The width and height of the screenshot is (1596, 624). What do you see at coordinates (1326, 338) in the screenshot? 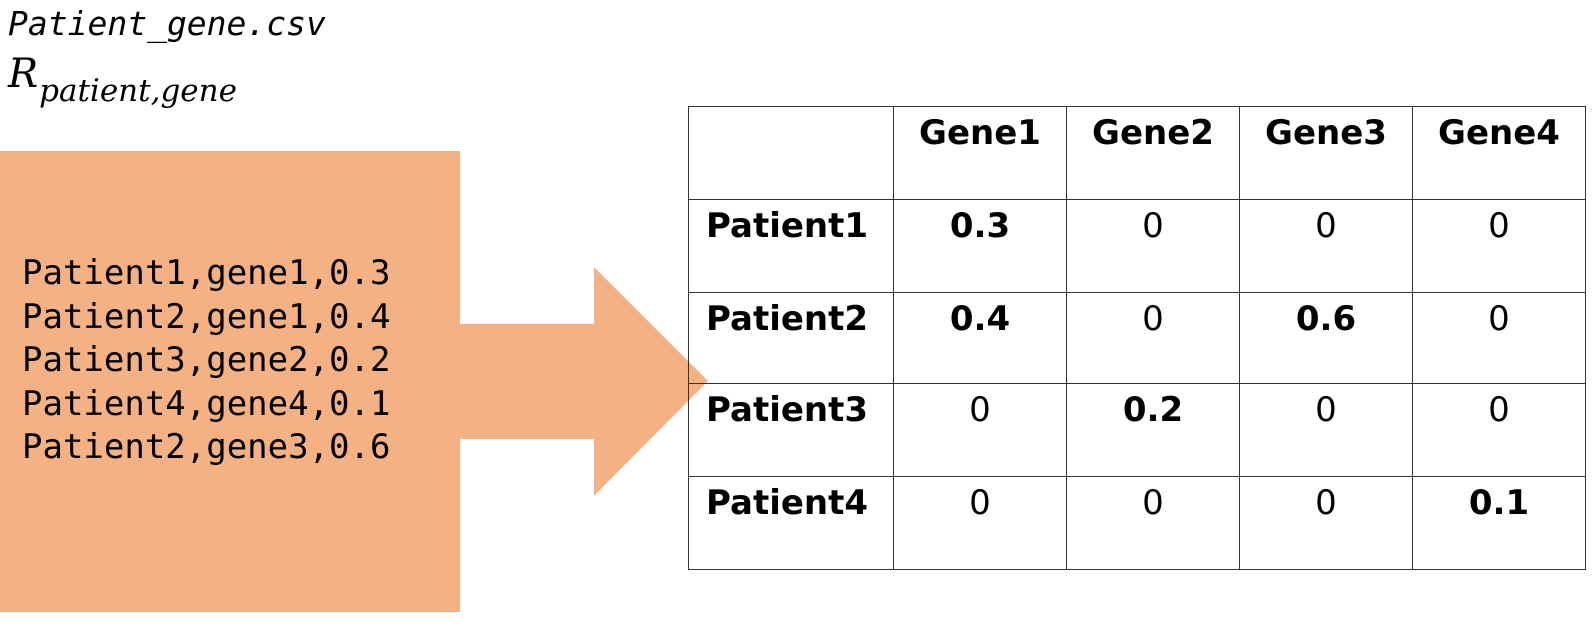
I see `matrix-cell: 0.6` at bounding box center [1326, 338].